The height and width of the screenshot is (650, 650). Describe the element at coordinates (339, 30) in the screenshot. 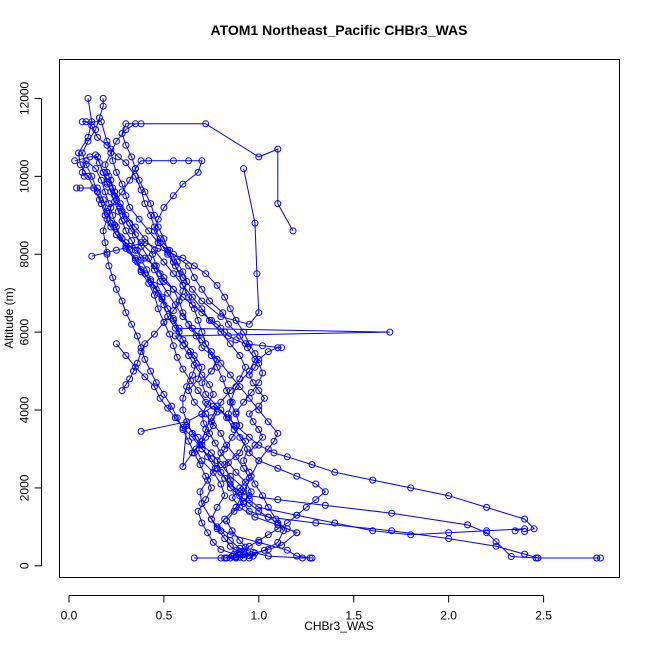

I see `chart-title: ATOM1 Northeast_Pacific CHBr3_WAS` at that location.